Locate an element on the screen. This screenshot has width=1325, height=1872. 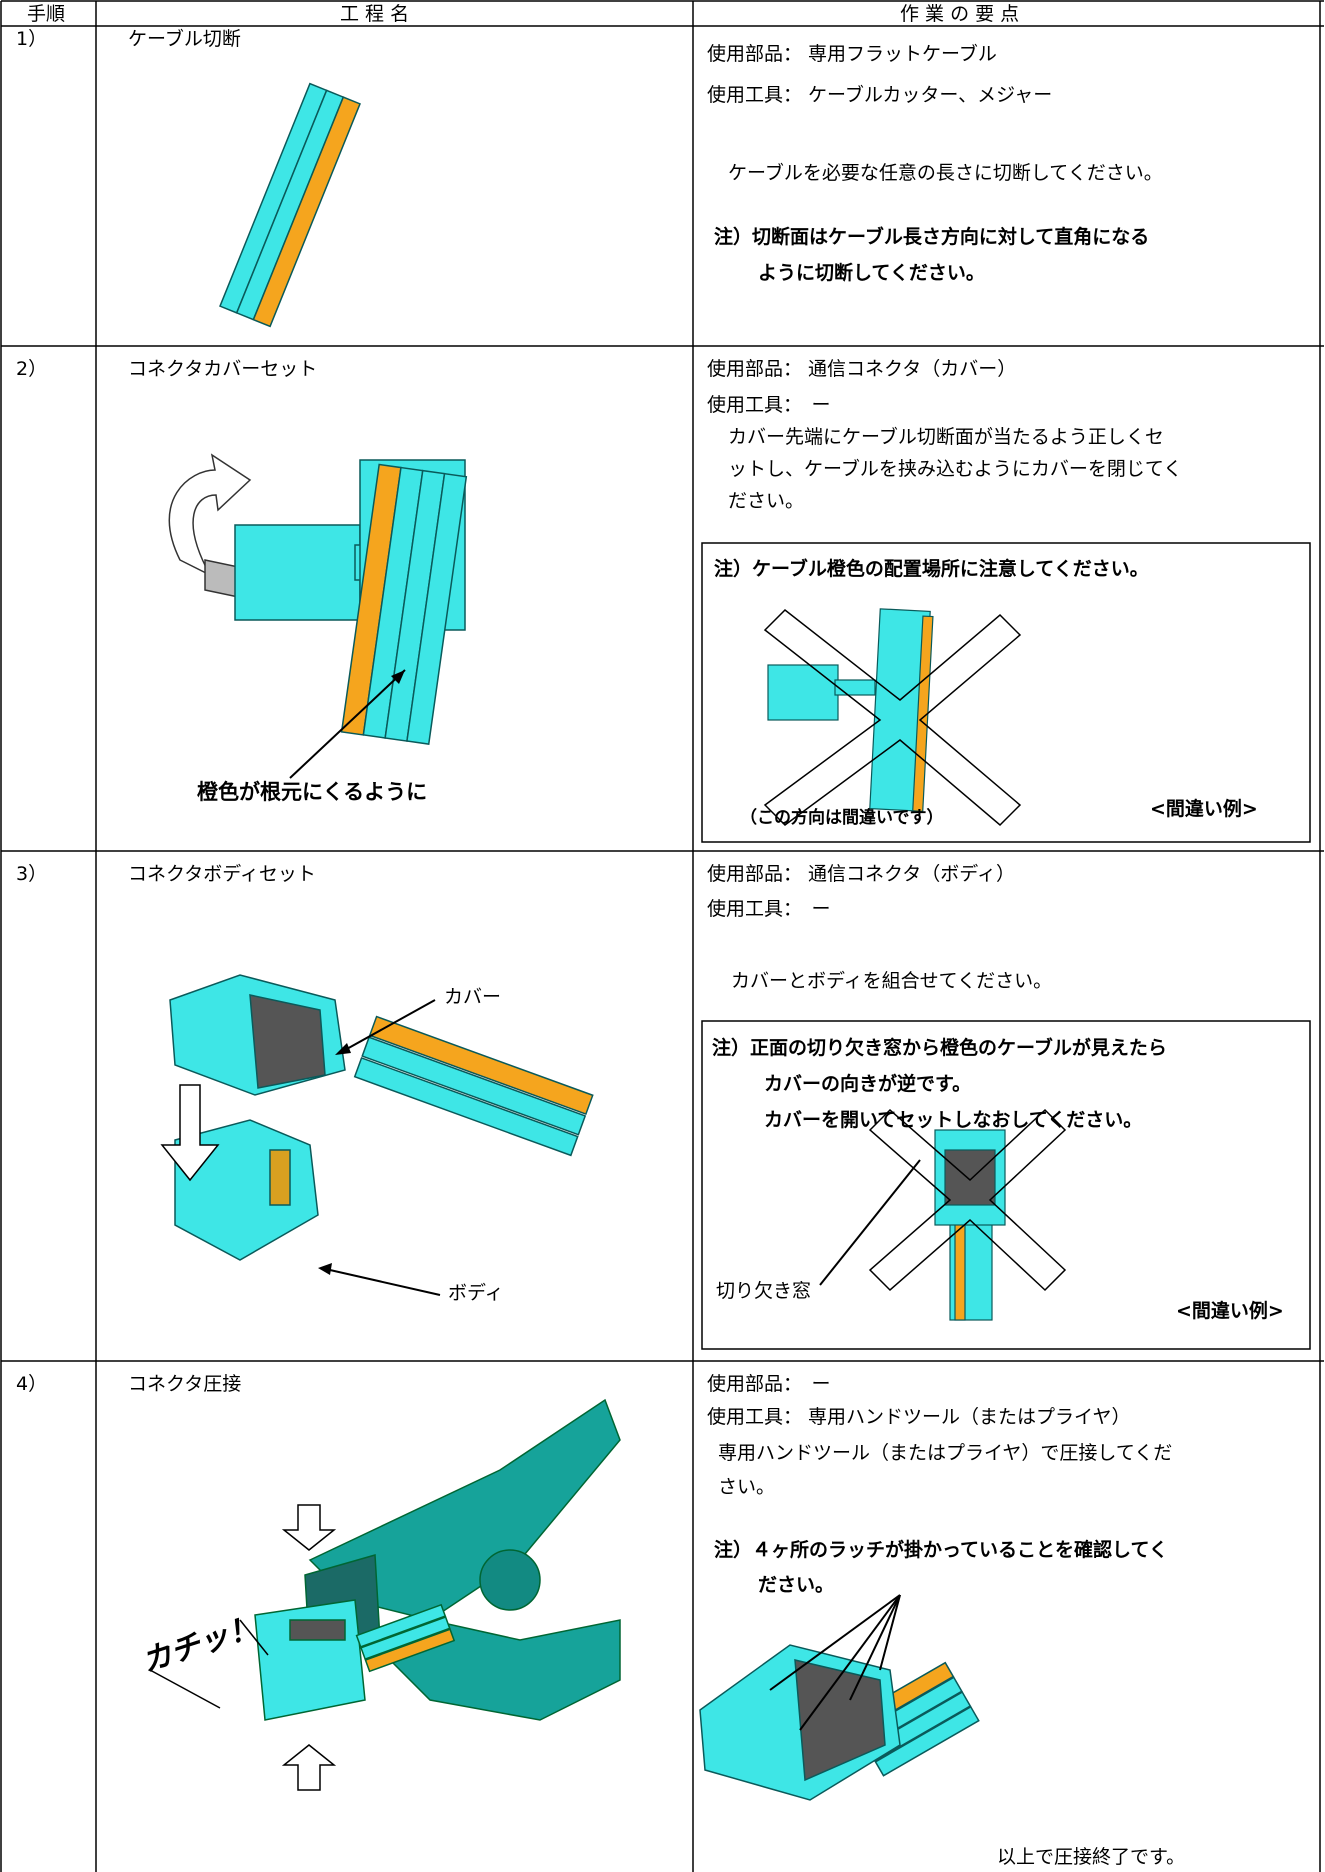
step: 1） is located at coordinates (32, 39).